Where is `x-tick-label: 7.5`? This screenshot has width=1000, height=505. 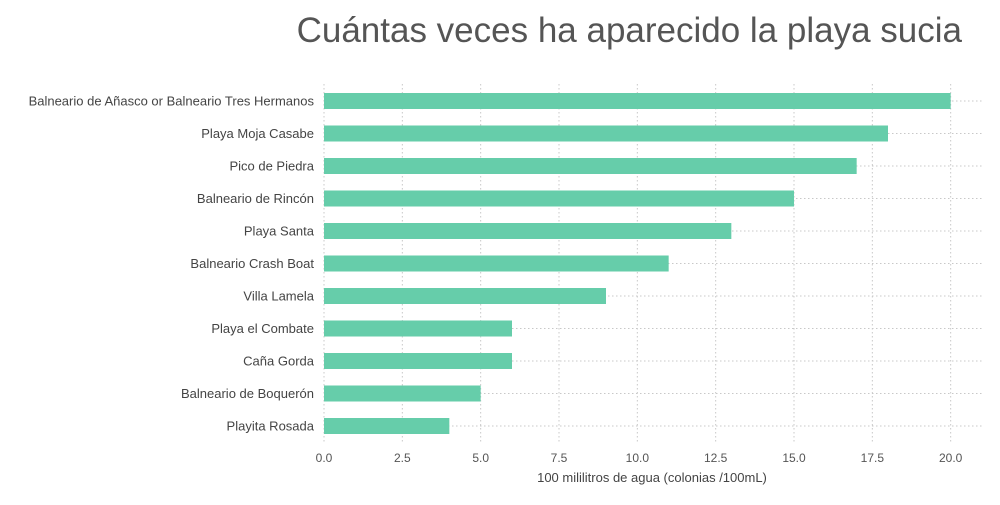
x-tick-label: 7.5 is located at coordinates (559, 458).